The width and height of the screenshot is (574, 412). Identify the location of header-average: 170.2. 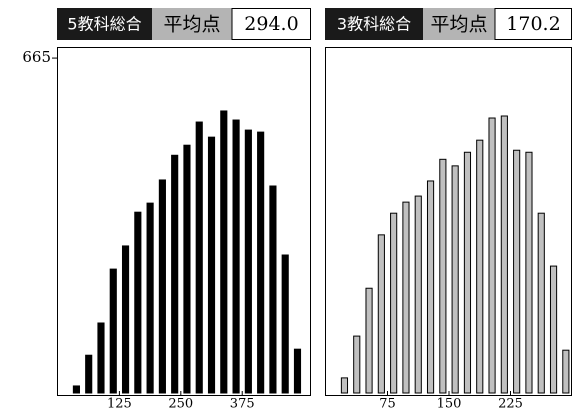
(533, 24).